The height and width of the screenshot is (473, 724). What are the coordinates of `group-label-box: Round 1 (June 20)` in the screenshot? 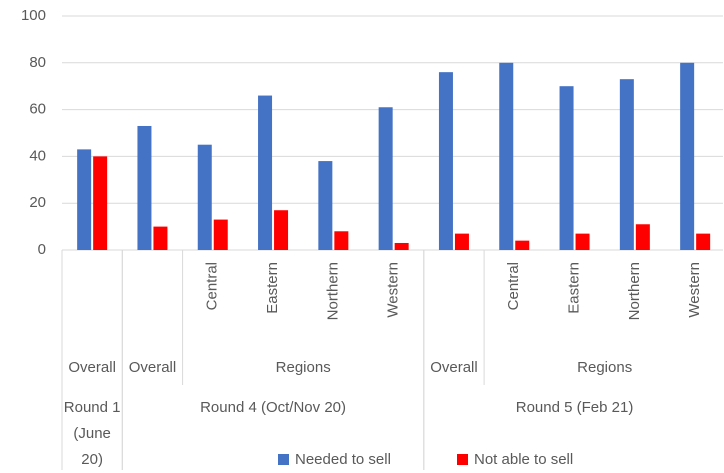 It's located at (92, 433).